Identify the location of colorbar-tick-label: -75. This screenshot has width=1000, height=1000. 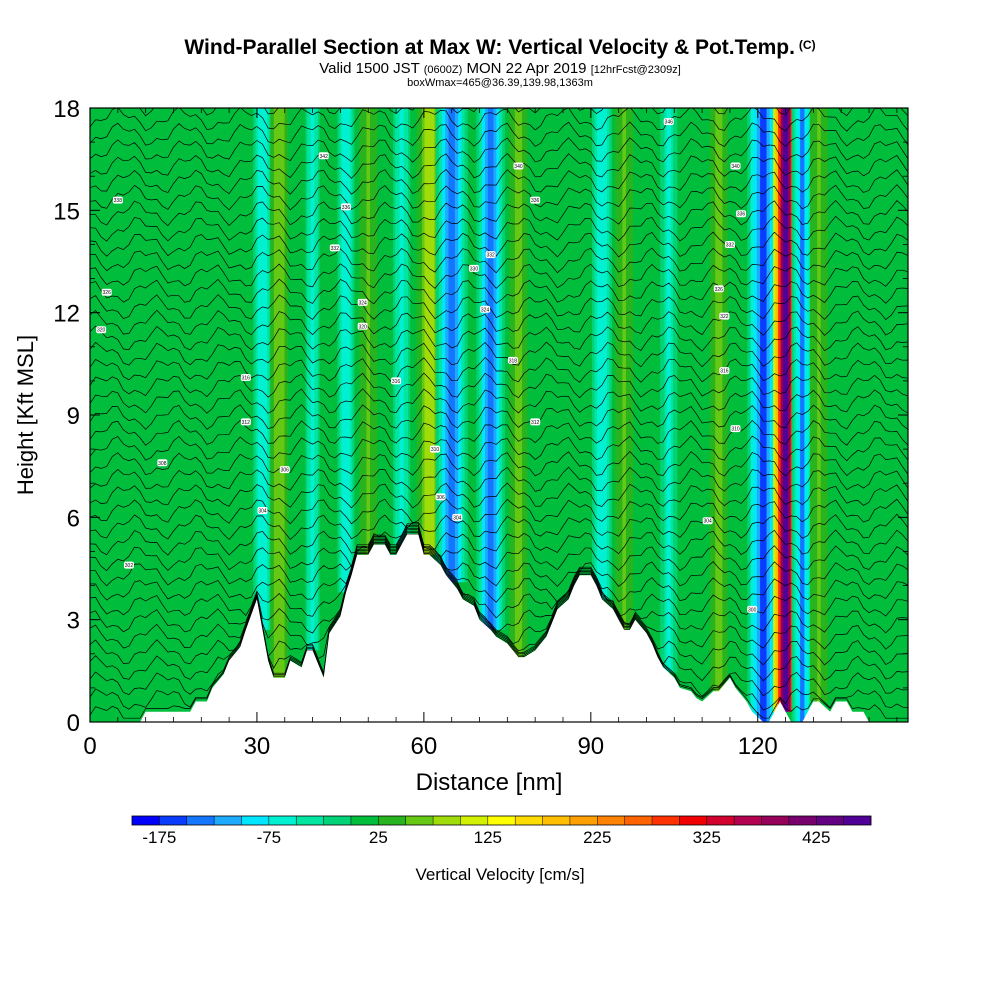
(269, 837).